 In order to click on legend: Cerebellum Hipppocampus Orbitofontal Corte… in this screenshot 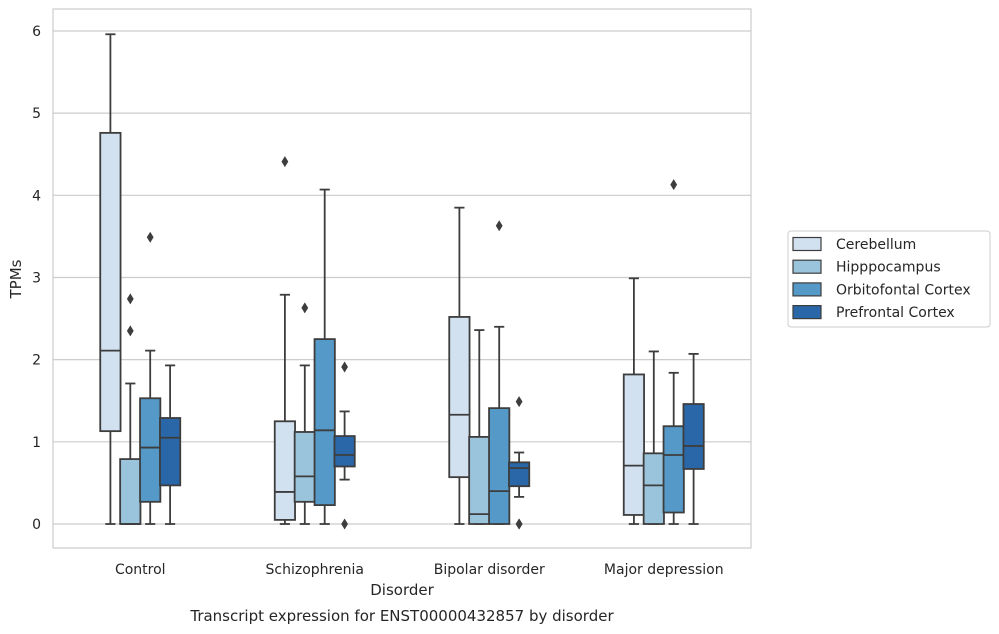, I will do `click(889, 279)`.